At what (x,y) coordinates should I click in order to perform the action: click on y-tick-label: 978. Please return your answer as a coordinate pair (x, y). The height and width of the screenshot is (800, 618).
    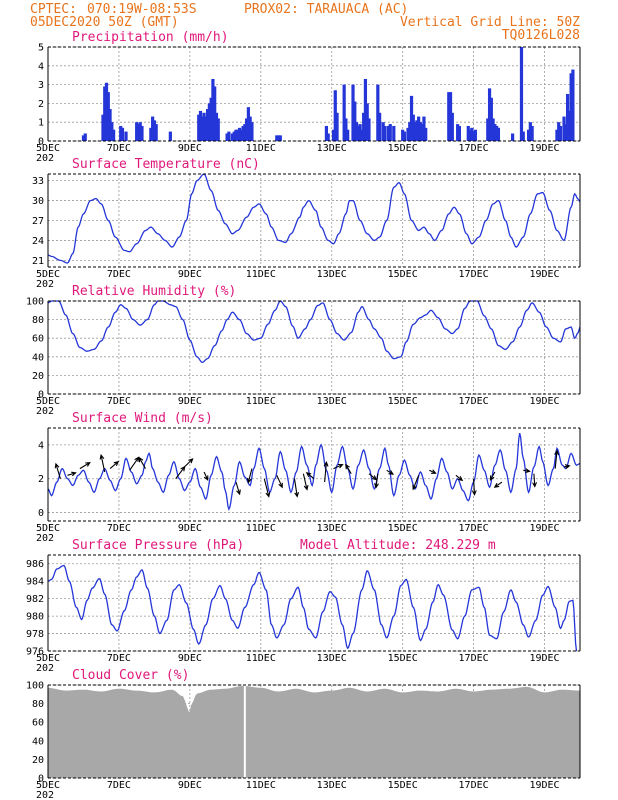
    Looking at the image, I should click on (35, 634).